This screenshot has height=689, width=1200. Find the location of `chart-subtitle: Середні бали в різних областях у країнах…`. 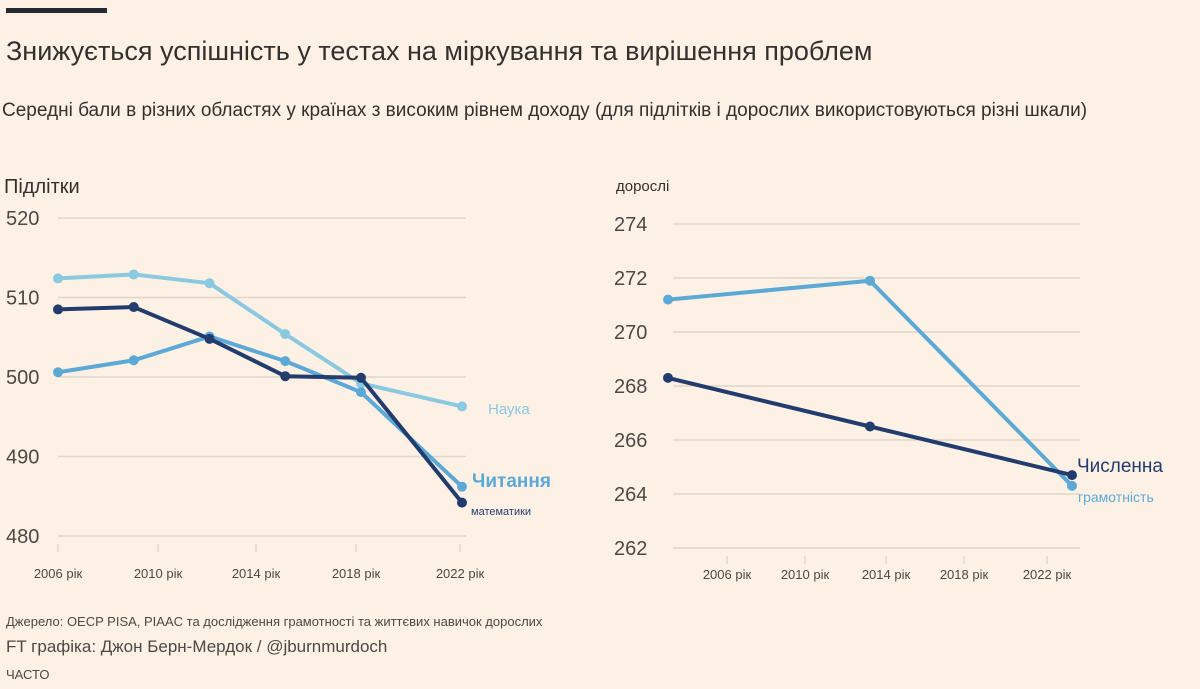

chart-subtitle: Середні бали в різних областях у країнах… is located at coordinates (545, 110).